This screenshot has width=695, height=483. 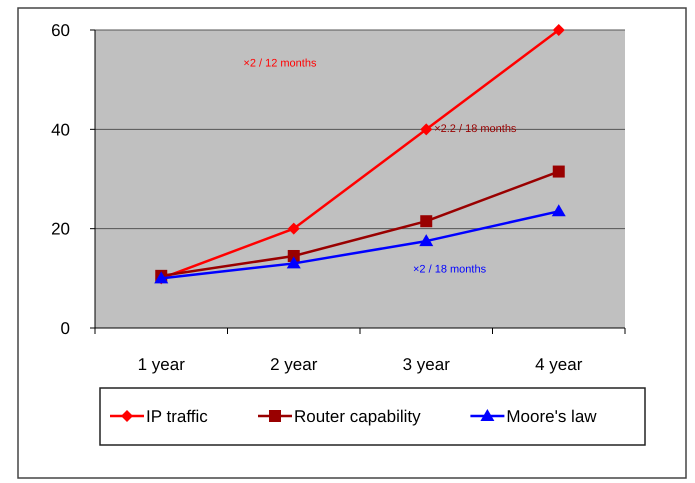 I want to click on annotation: ×2 / 12 months, so click(x=280, y=64).